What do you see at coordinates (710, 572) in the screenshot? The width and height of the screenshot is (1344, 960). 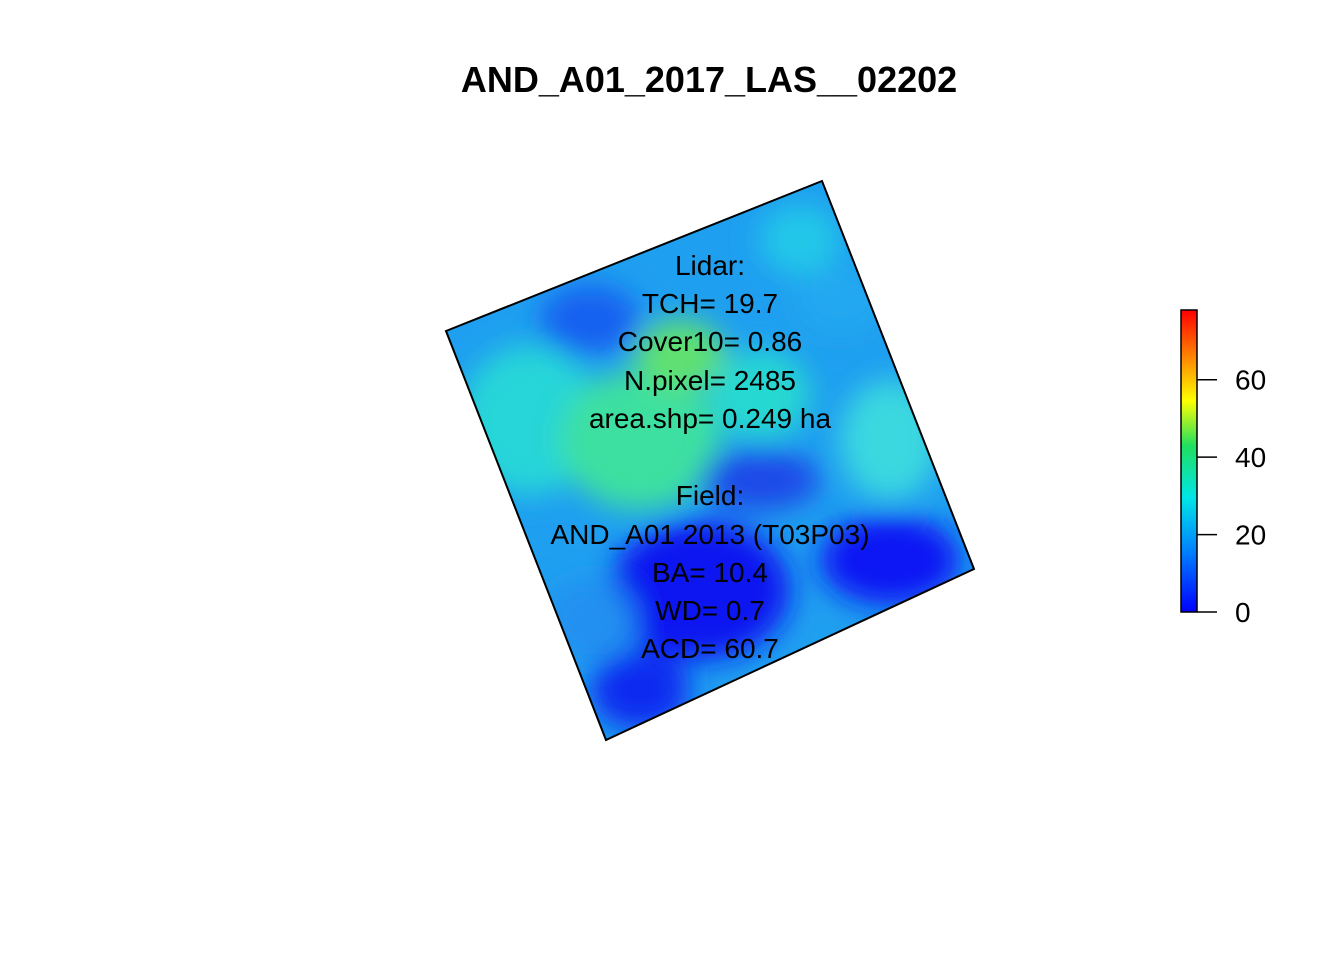 I see `annotation-line: BA= 10.4` at bounding box center [710, 572].